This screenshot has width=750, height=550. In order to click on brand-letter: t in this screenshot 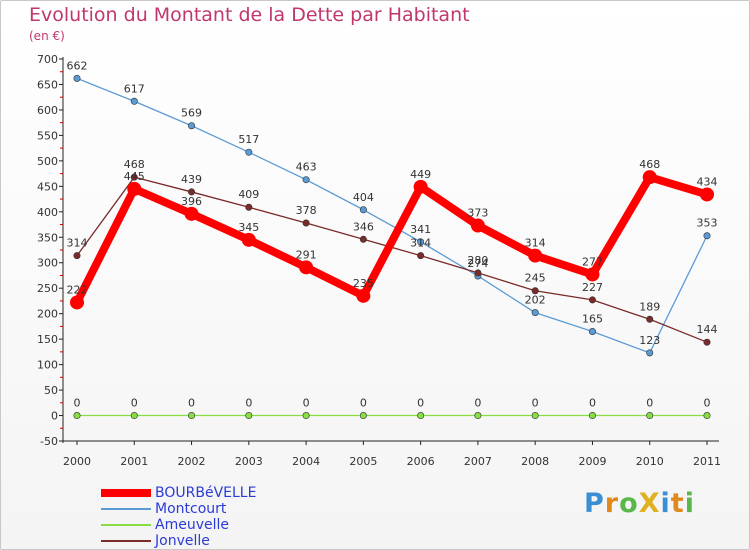, I will do `click(677, 503)`.